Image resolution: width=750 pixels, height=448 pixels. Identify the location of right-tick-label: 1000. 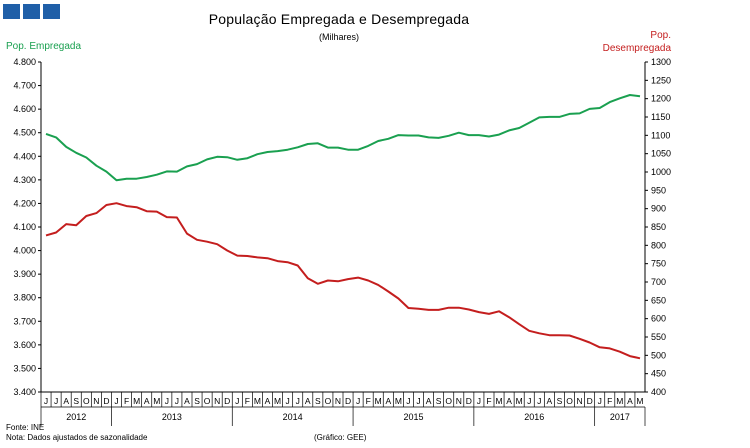
(661, 172).